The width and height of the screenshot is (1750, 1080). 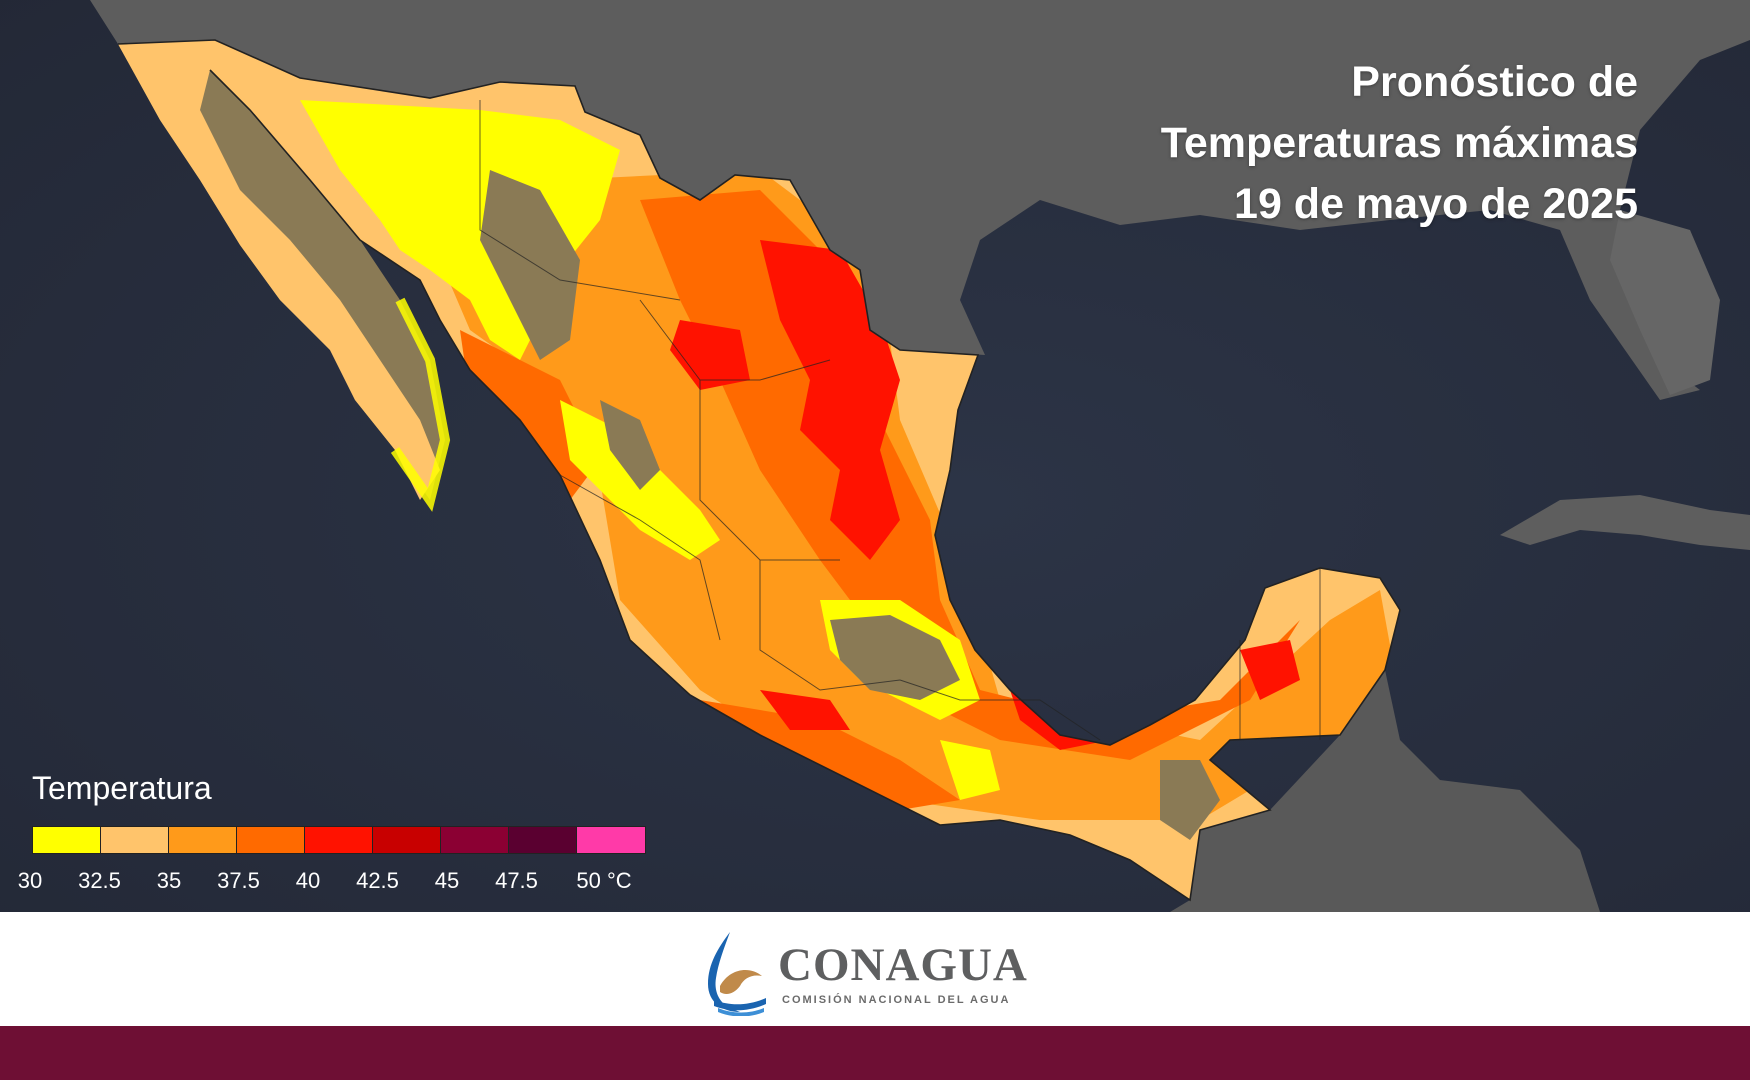 What do you see at coordinates (896, 1000) in the screenshot?
I see `logo-subtitle: COMISIÓN NACIONAL DEL AGUA` at bounding box center [896, 1000].